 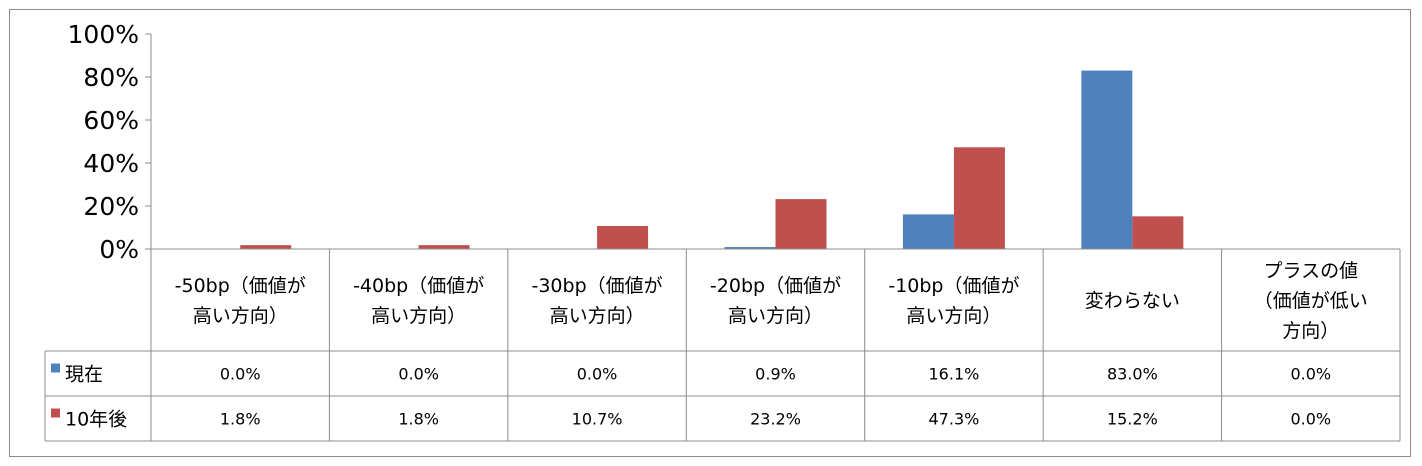 I want to click on data-label-10y-3: 23.2%, so click(x=775, y=419).